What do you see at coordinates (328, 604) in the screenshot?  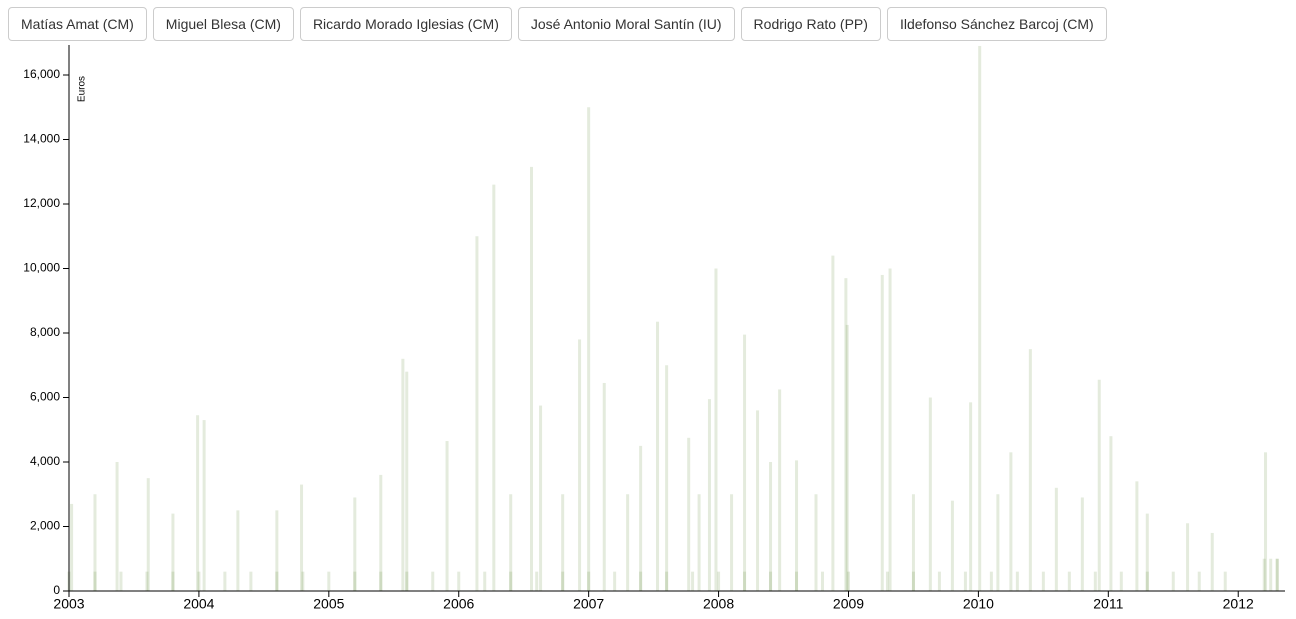 I see `x-tick-label: 2005` at bounding box center [328, 604].